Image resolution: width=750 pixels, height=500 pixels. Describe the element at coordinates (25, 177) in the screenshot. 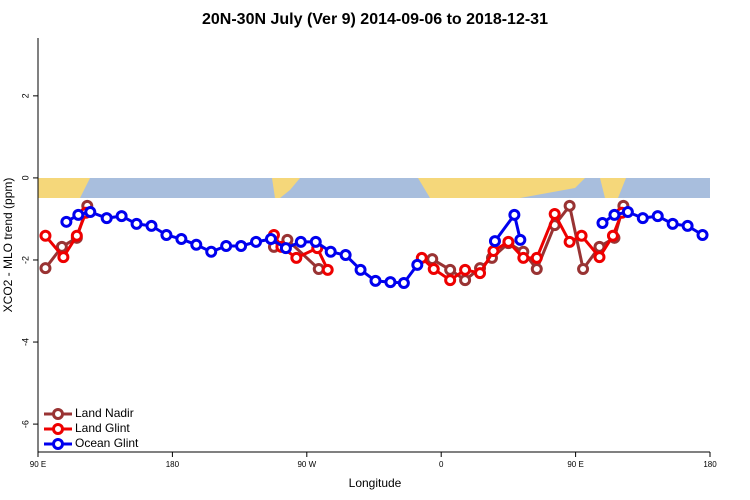

I see `y-tick-label: 0` at that location.